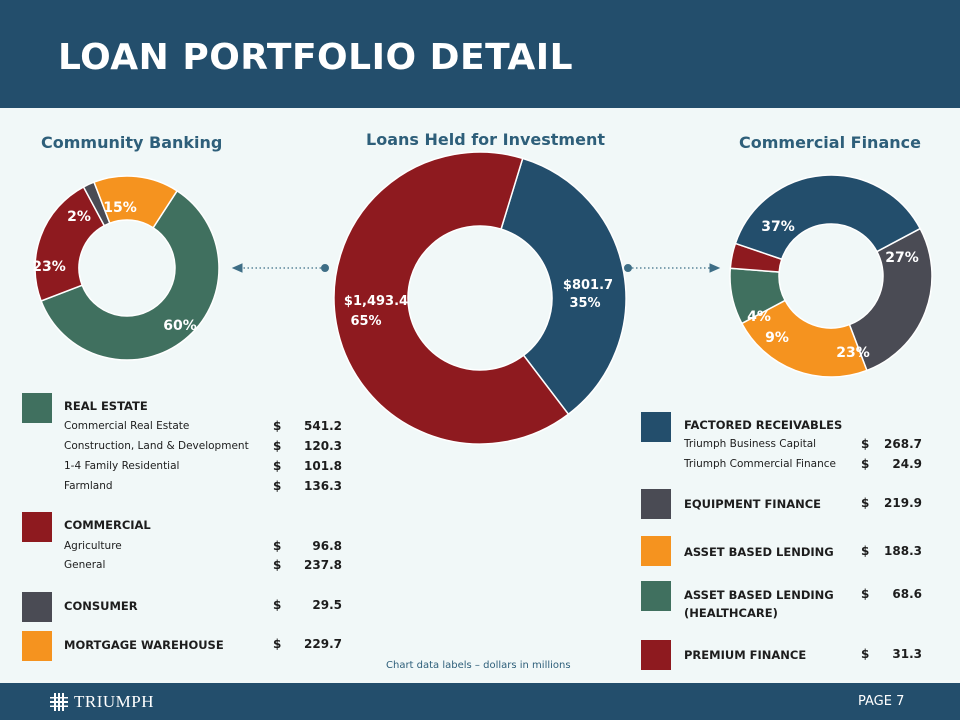 The height and width of the screenshot is (720, 960). I want to click on legend-abl-healthcare-title: ASSET BASED LENDING, so click(759, 595).